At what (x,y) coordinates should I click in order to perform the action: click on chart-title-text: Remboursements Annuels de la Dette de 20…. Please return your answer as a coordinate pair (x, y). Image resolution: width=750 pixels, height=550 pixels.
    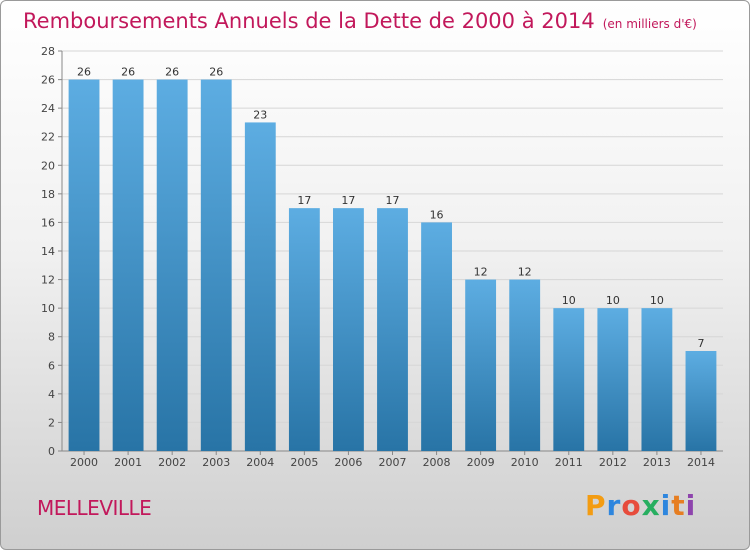
    Looking at the image, I should click on (309, 21).